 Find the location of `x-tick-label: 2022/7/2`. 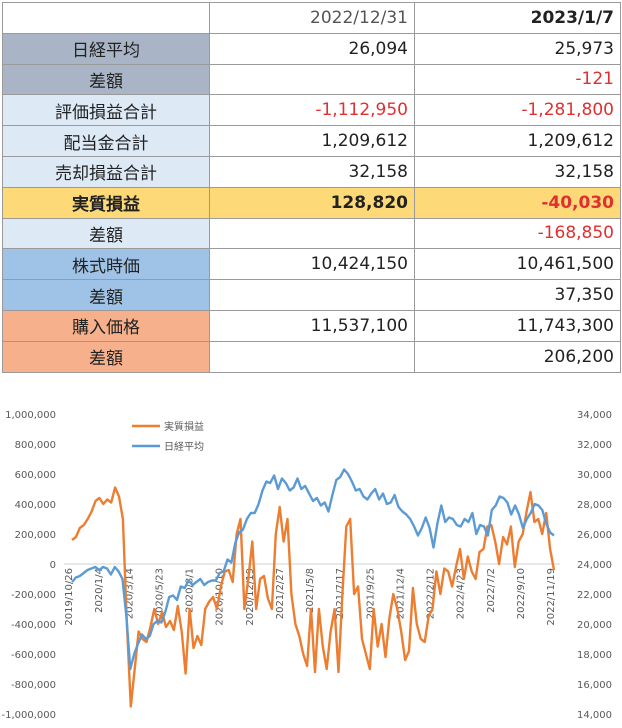

x-tick-label: 2022/7/2 is located at coordinates (491, 590).